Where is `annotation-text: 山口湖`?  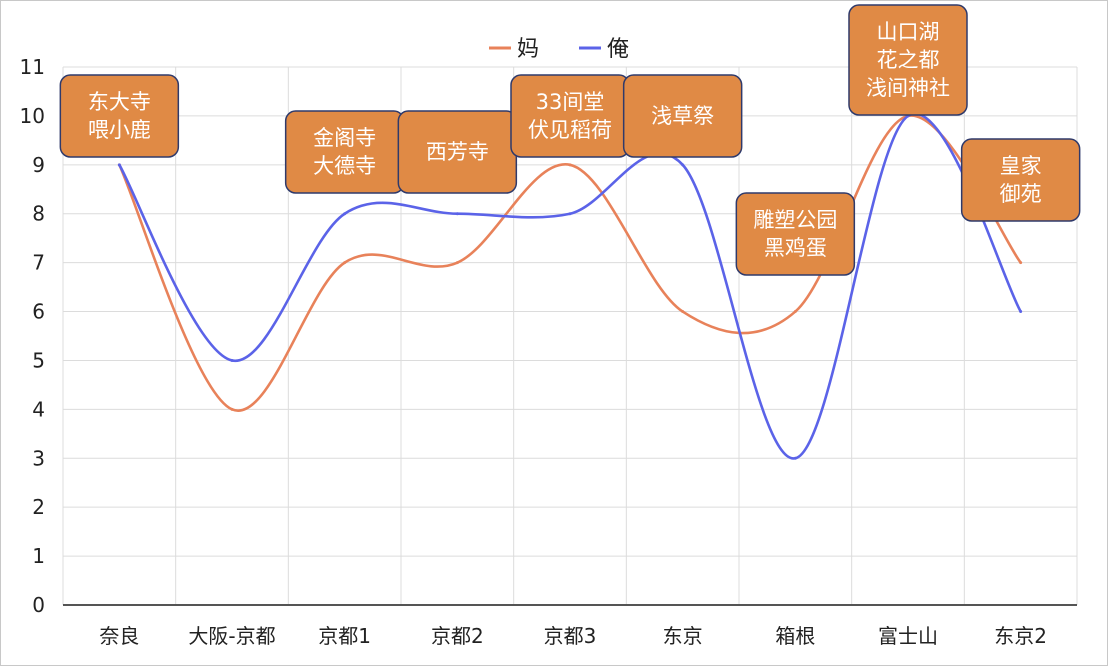
annotation-text: 山口湖 is located at coordinates (908, 32).